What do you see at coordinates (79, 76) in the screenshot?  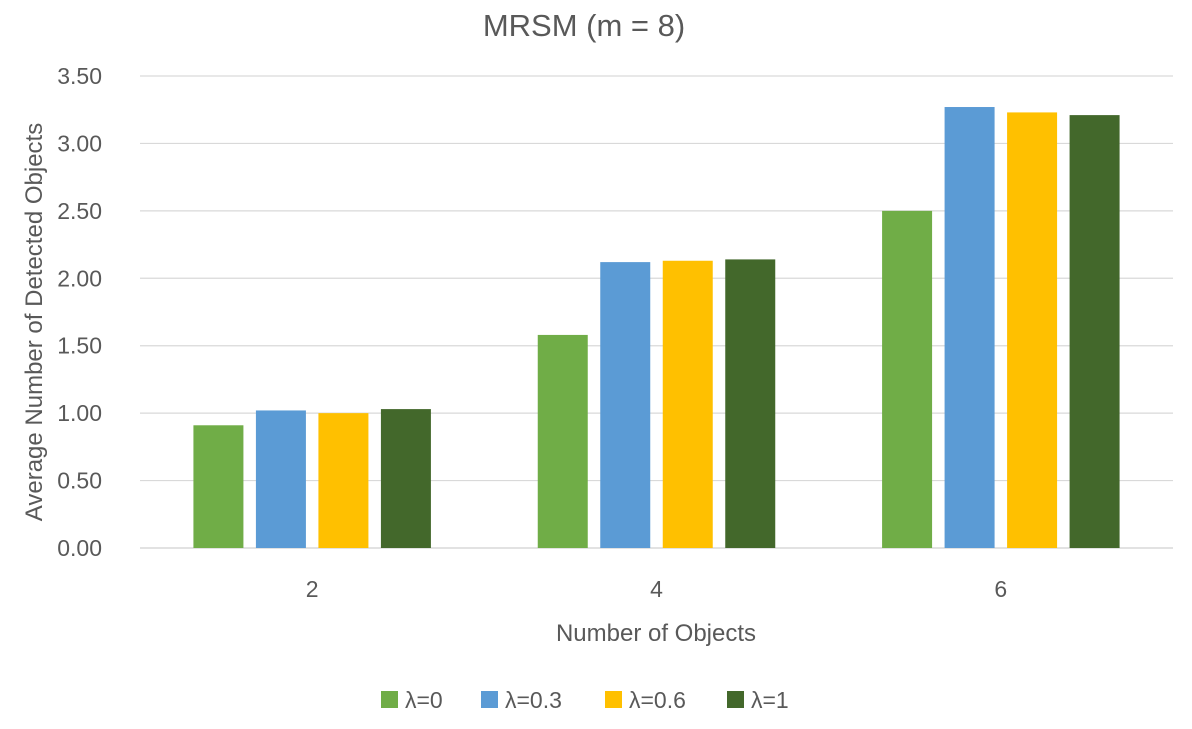 I see `y-tick-label: 3.50` at bounding box center [79, 76].